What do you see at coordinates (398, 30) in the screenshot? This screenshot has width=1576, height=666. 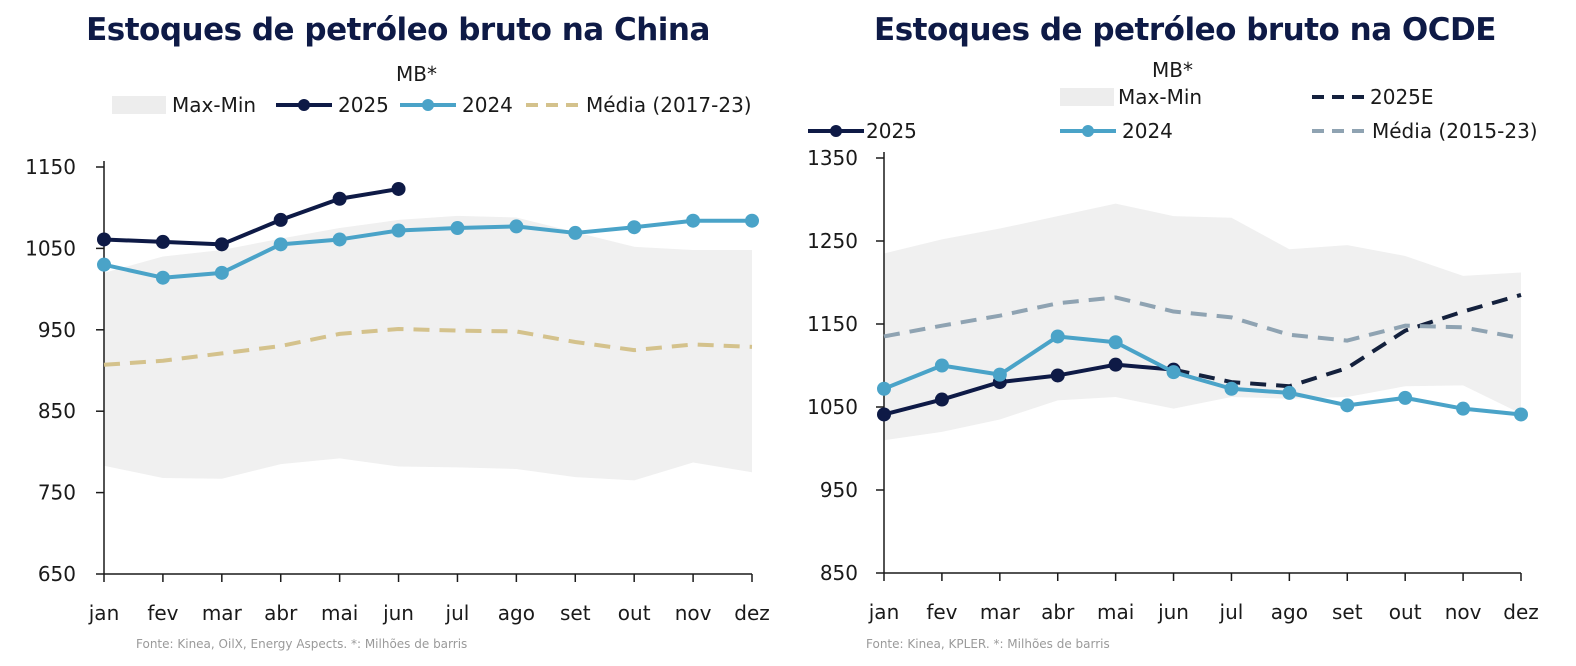 I see `chart-title: Estoques de petróleo bruto na China` at bounding box center [398, 30].